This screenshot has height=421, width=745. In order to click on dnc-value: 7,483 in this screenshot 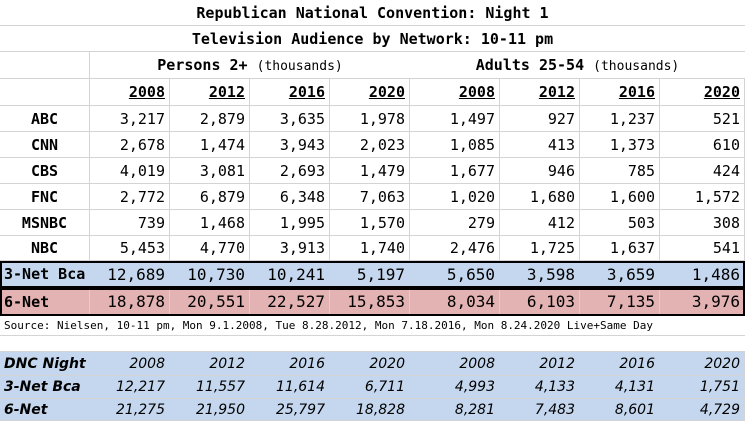, I will do `click(540, 410)`.